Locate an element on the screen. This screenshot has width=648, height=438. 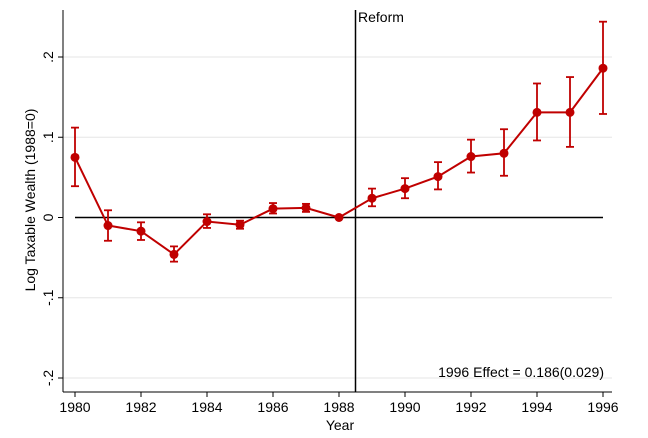
x-tick-label: 1986 is located at coordinates (272, 407).